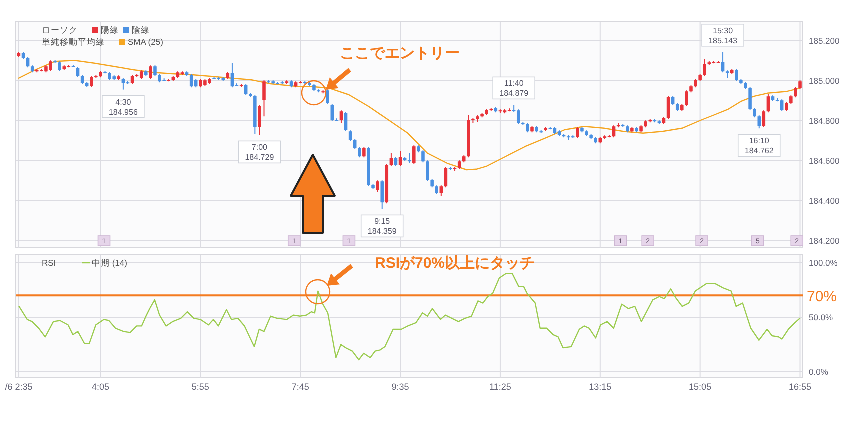 Image resolution: width=844 pixels, height=422 pixels. I want to click on x-tick-label: 9:35, so click(401, 387).